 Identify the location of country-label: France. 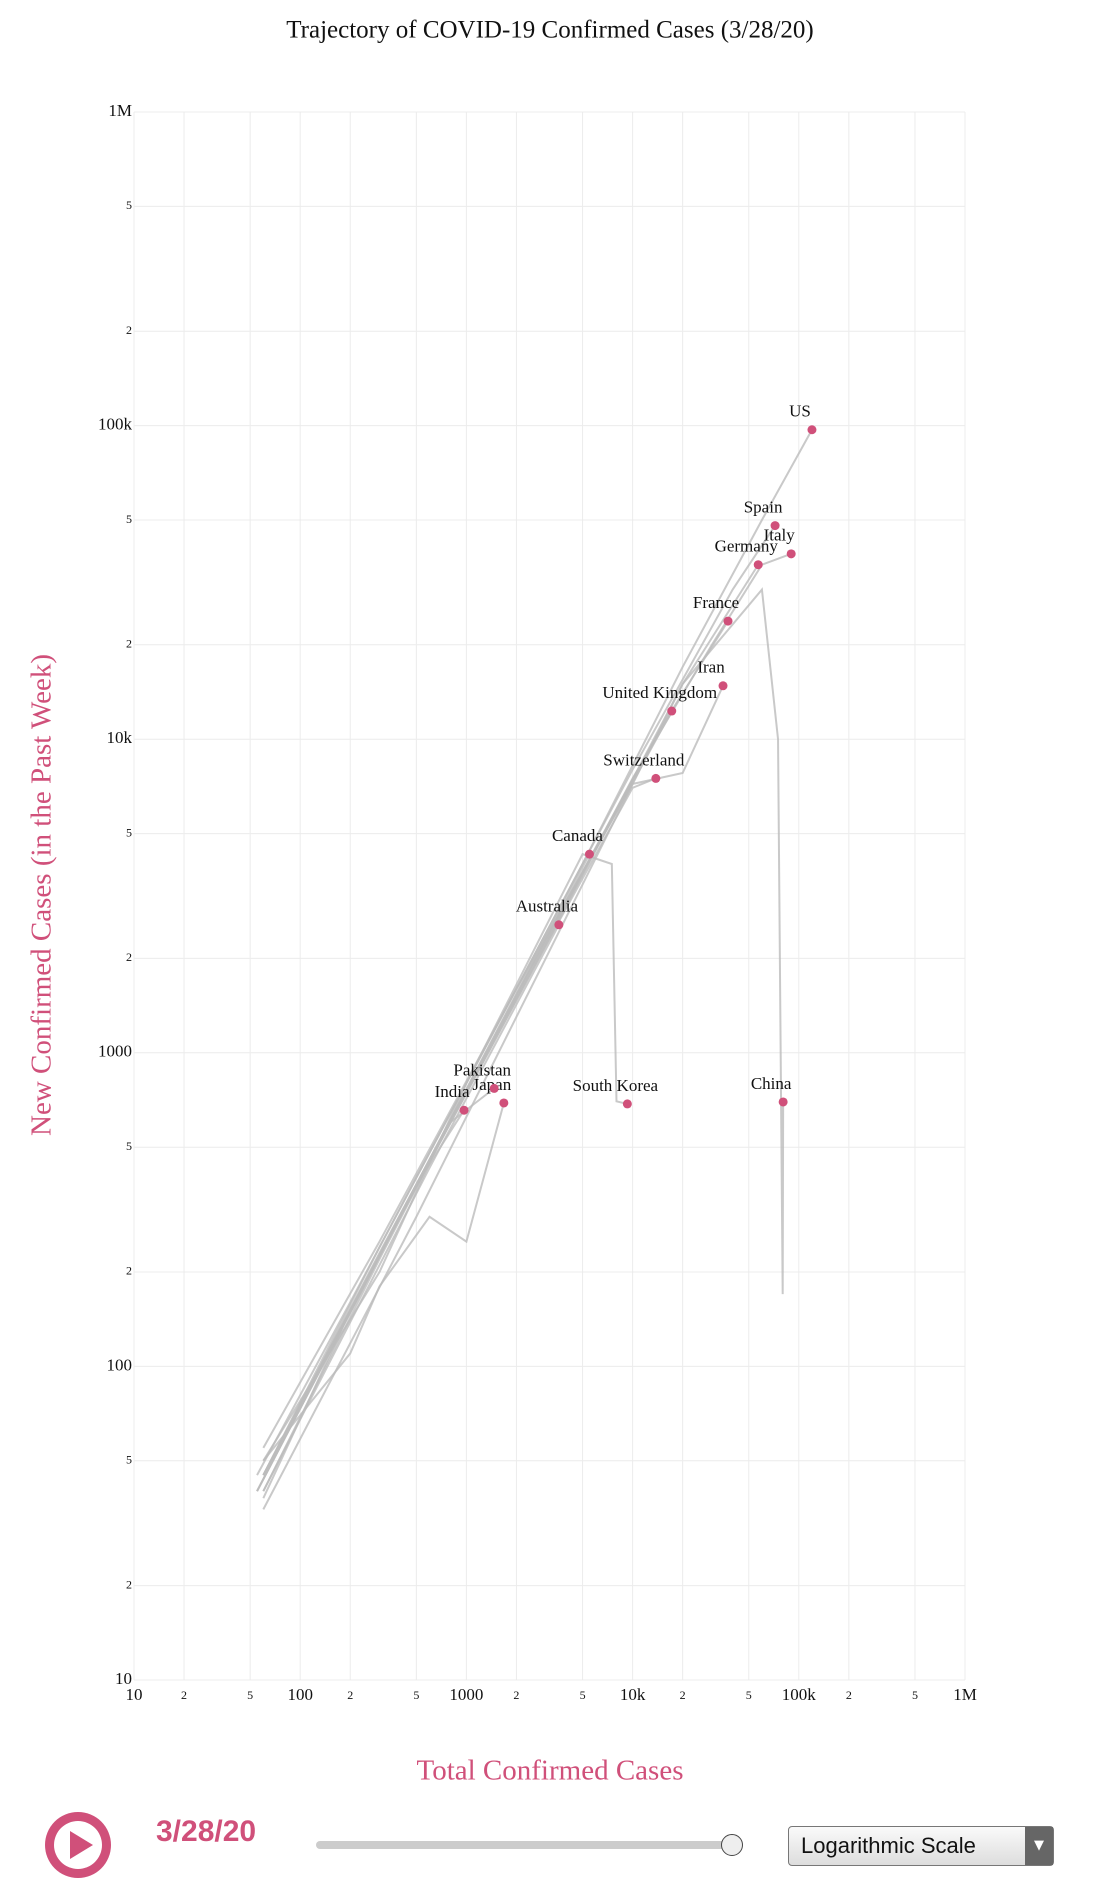
(716, 602).